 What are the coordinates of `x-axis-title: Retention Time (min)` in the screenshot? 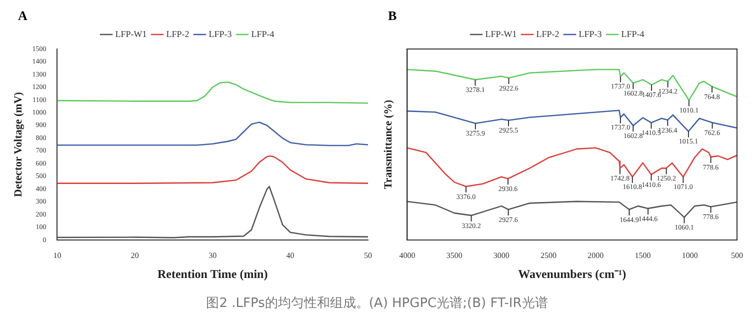 It's located at (212, 273).